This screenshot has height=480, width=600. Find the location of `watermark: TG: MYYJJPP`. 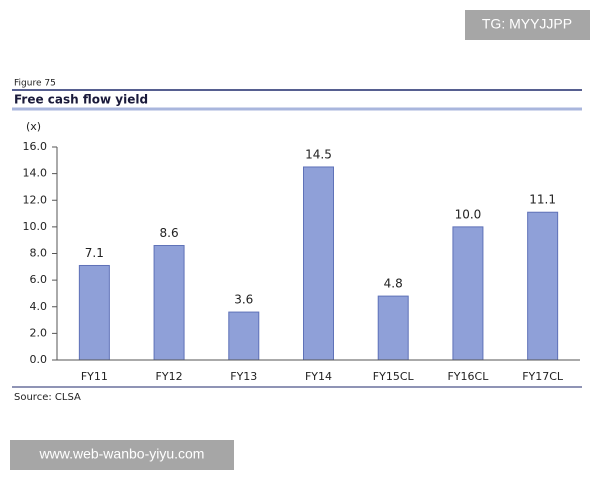

watermark: TG: MYYJJPP is located at coordinates (527, 24).